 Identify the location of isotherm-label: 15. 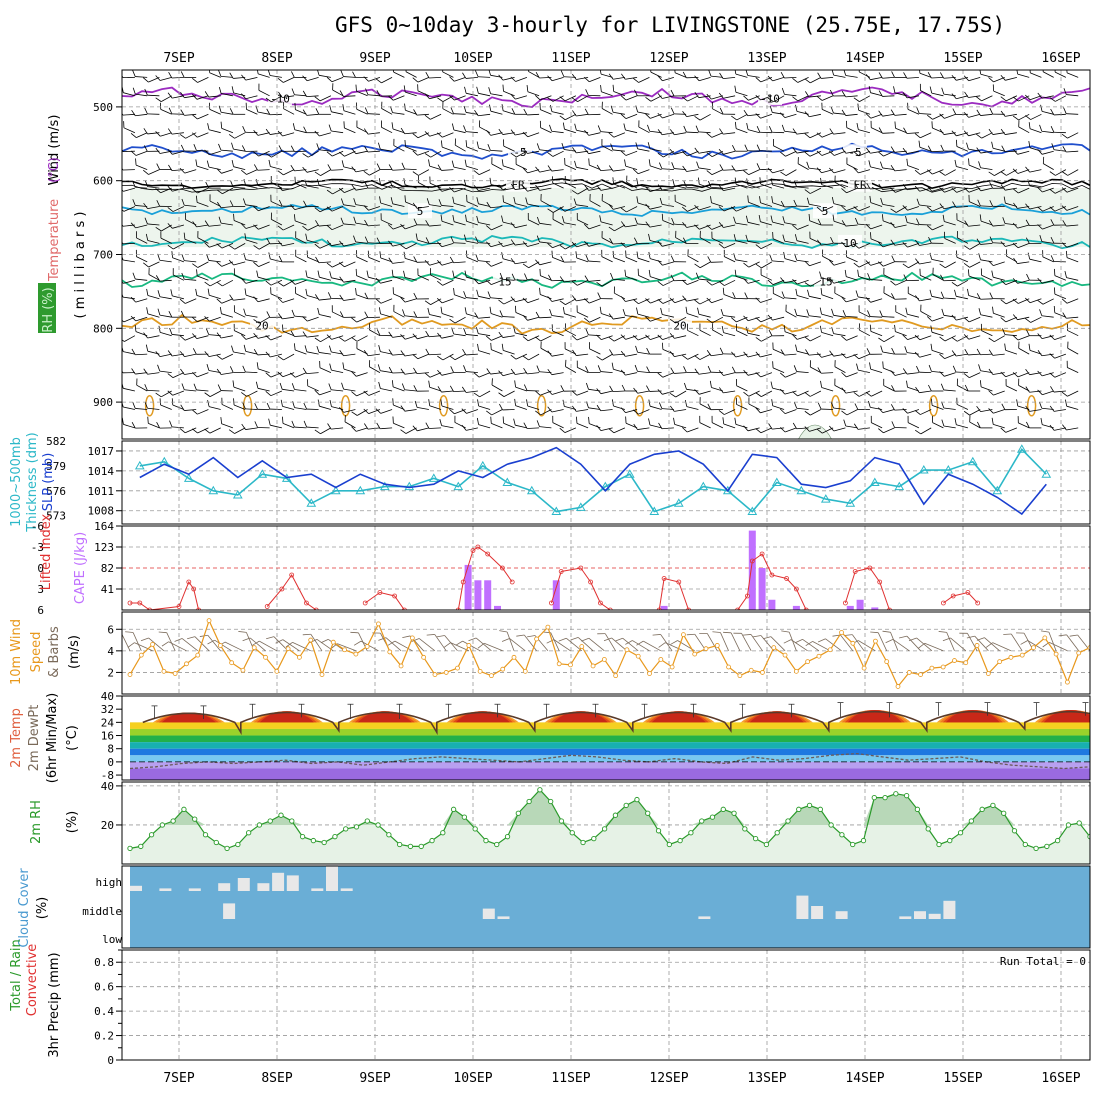
(504, 281).